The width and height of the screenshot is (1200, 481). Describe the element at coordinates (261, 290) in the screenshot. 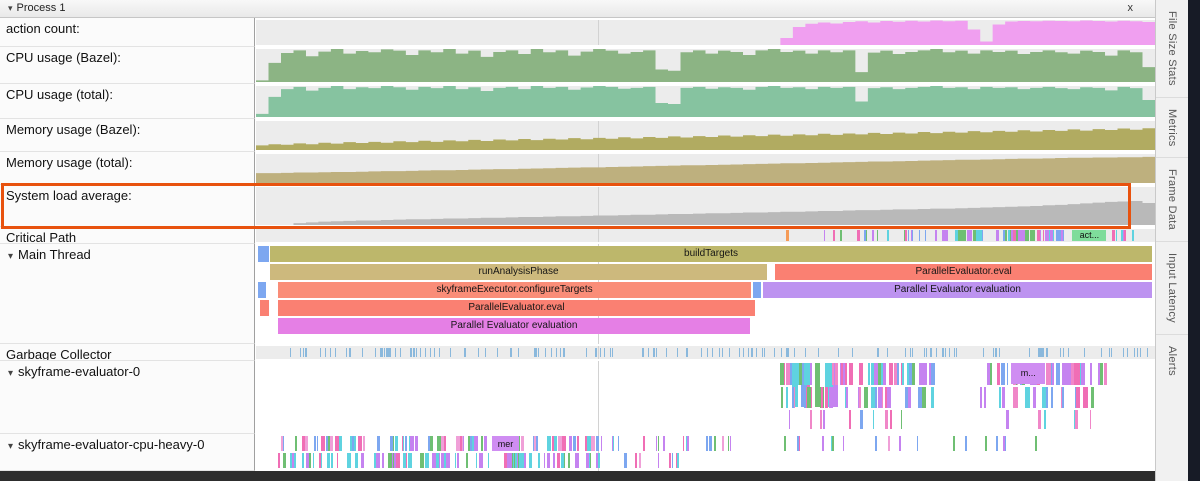

I see `trace-slice` at that location.